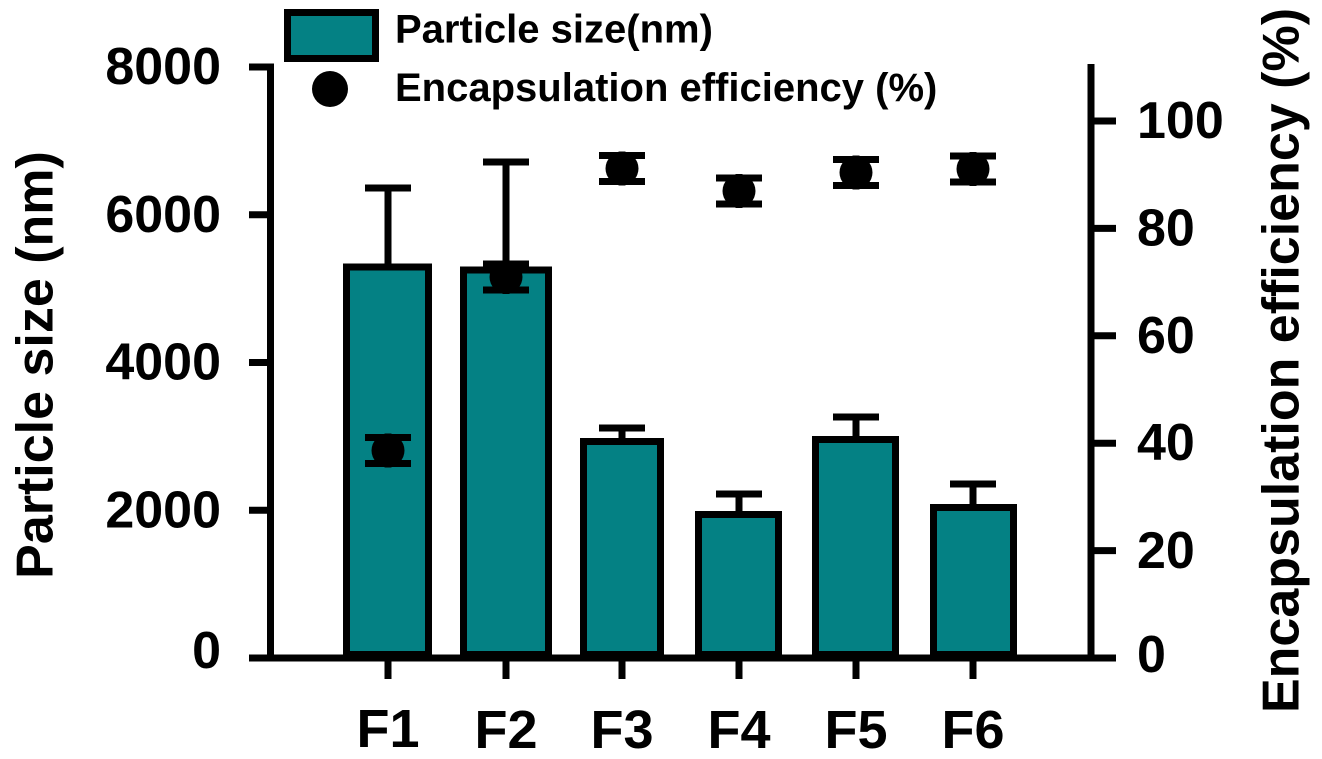 The image size is (1322, 759). I want to click on svg-text: Particle size(nm), so click(554, 30).